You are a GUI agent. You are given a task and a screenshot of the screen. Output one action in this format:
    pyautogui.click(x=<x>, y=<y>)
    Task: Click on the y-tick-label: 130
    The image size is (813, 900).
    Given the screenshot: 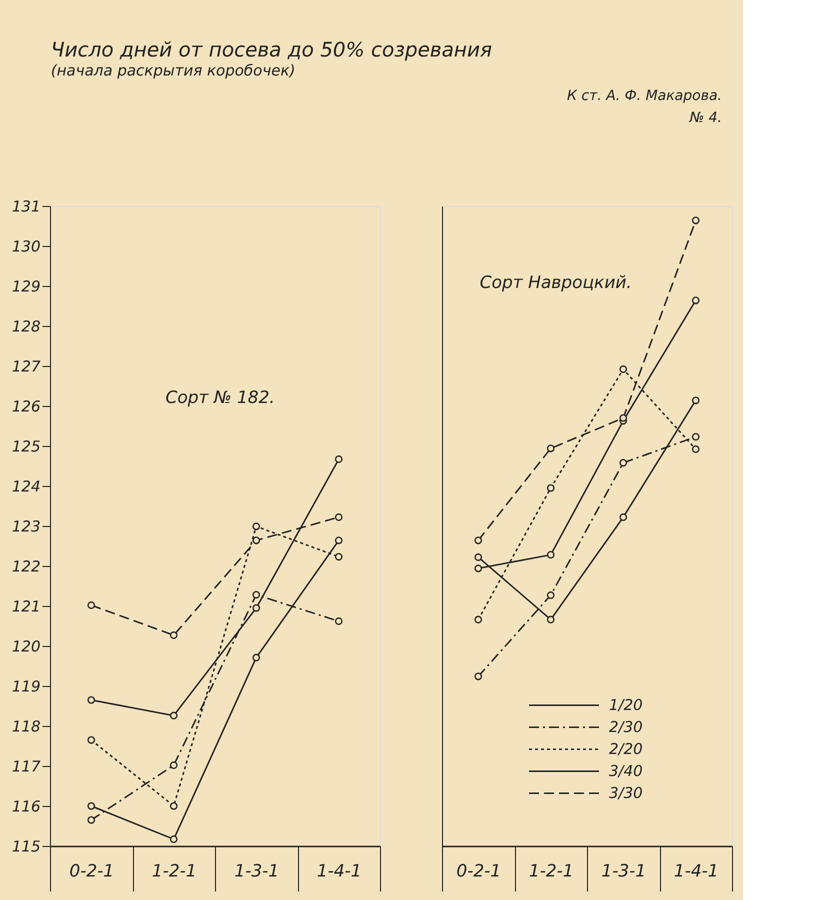 What is the action you would take?
    pyautogui.click(x=26, y=247)
    